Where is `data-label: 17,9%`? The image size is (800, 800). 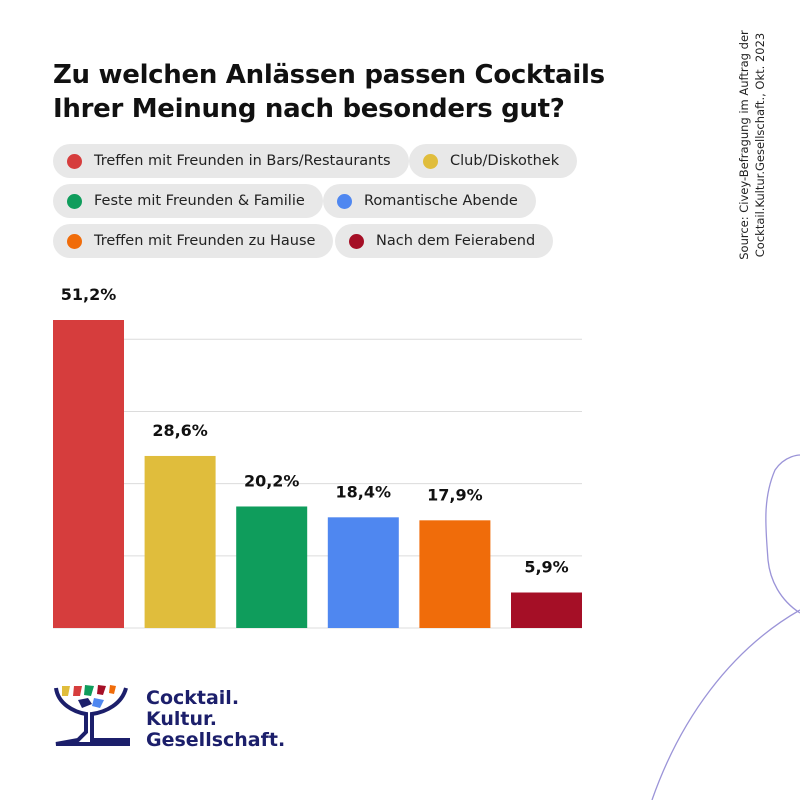 data-label: 17,9% is located at coordinates (455, 494).